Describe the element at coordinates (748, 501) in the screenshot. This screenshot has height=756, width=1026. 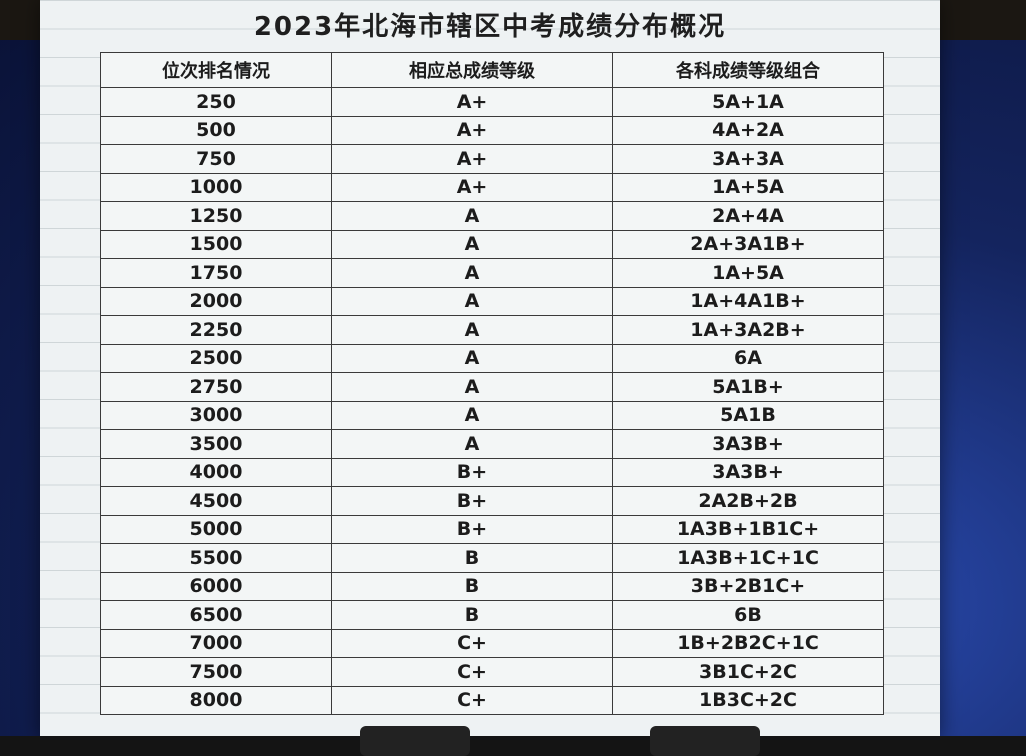
I see `table-cell: 2A2B+2B` at that location.